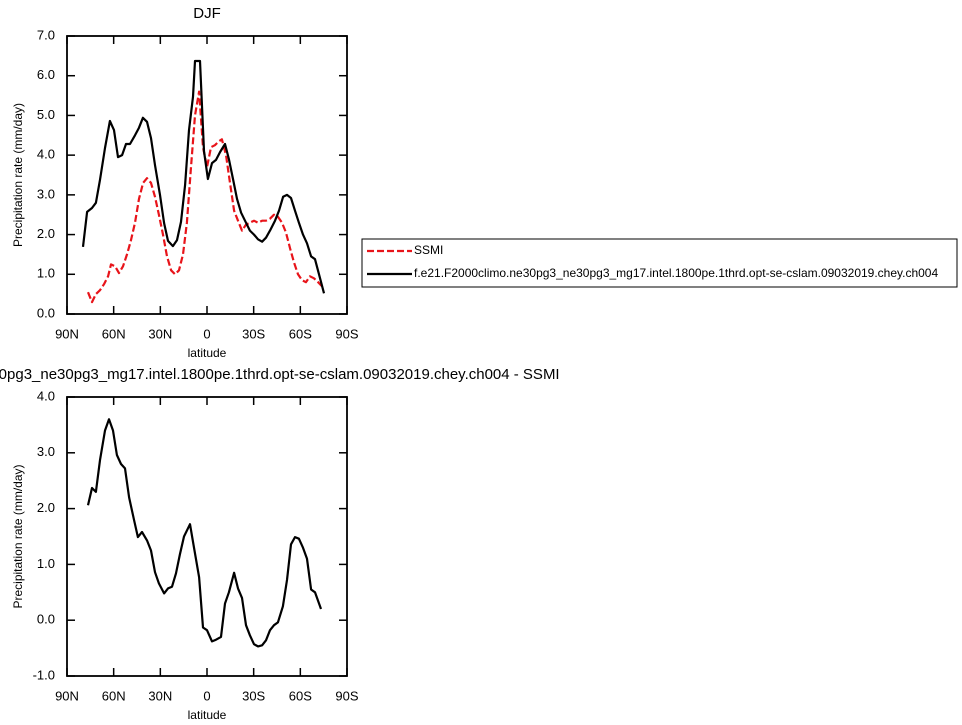 The image size is (962, 725). I want to click on y-tick-label: 7.0, so click(46, 34).